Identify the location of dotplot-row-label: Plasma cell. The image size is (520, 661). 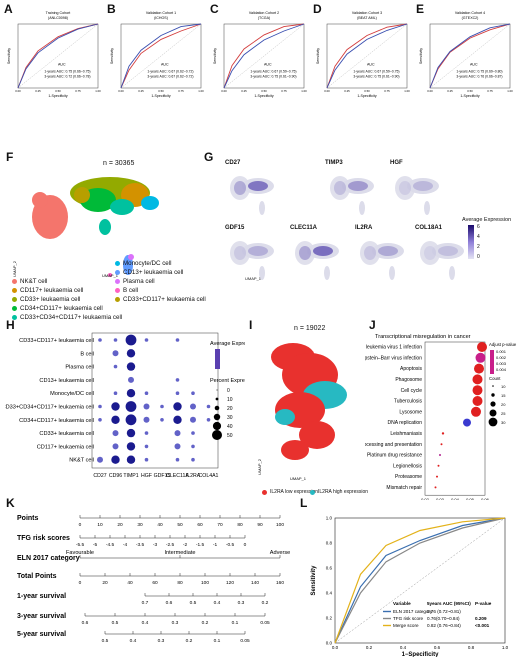
(79, 368).